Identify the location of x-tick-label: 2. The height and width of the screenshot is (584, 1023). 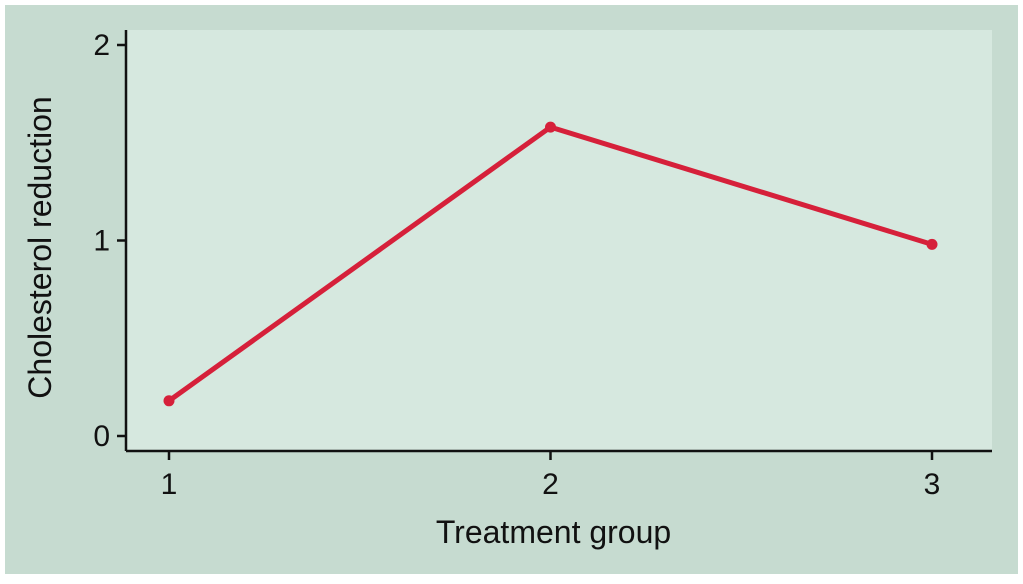
(550, 484).